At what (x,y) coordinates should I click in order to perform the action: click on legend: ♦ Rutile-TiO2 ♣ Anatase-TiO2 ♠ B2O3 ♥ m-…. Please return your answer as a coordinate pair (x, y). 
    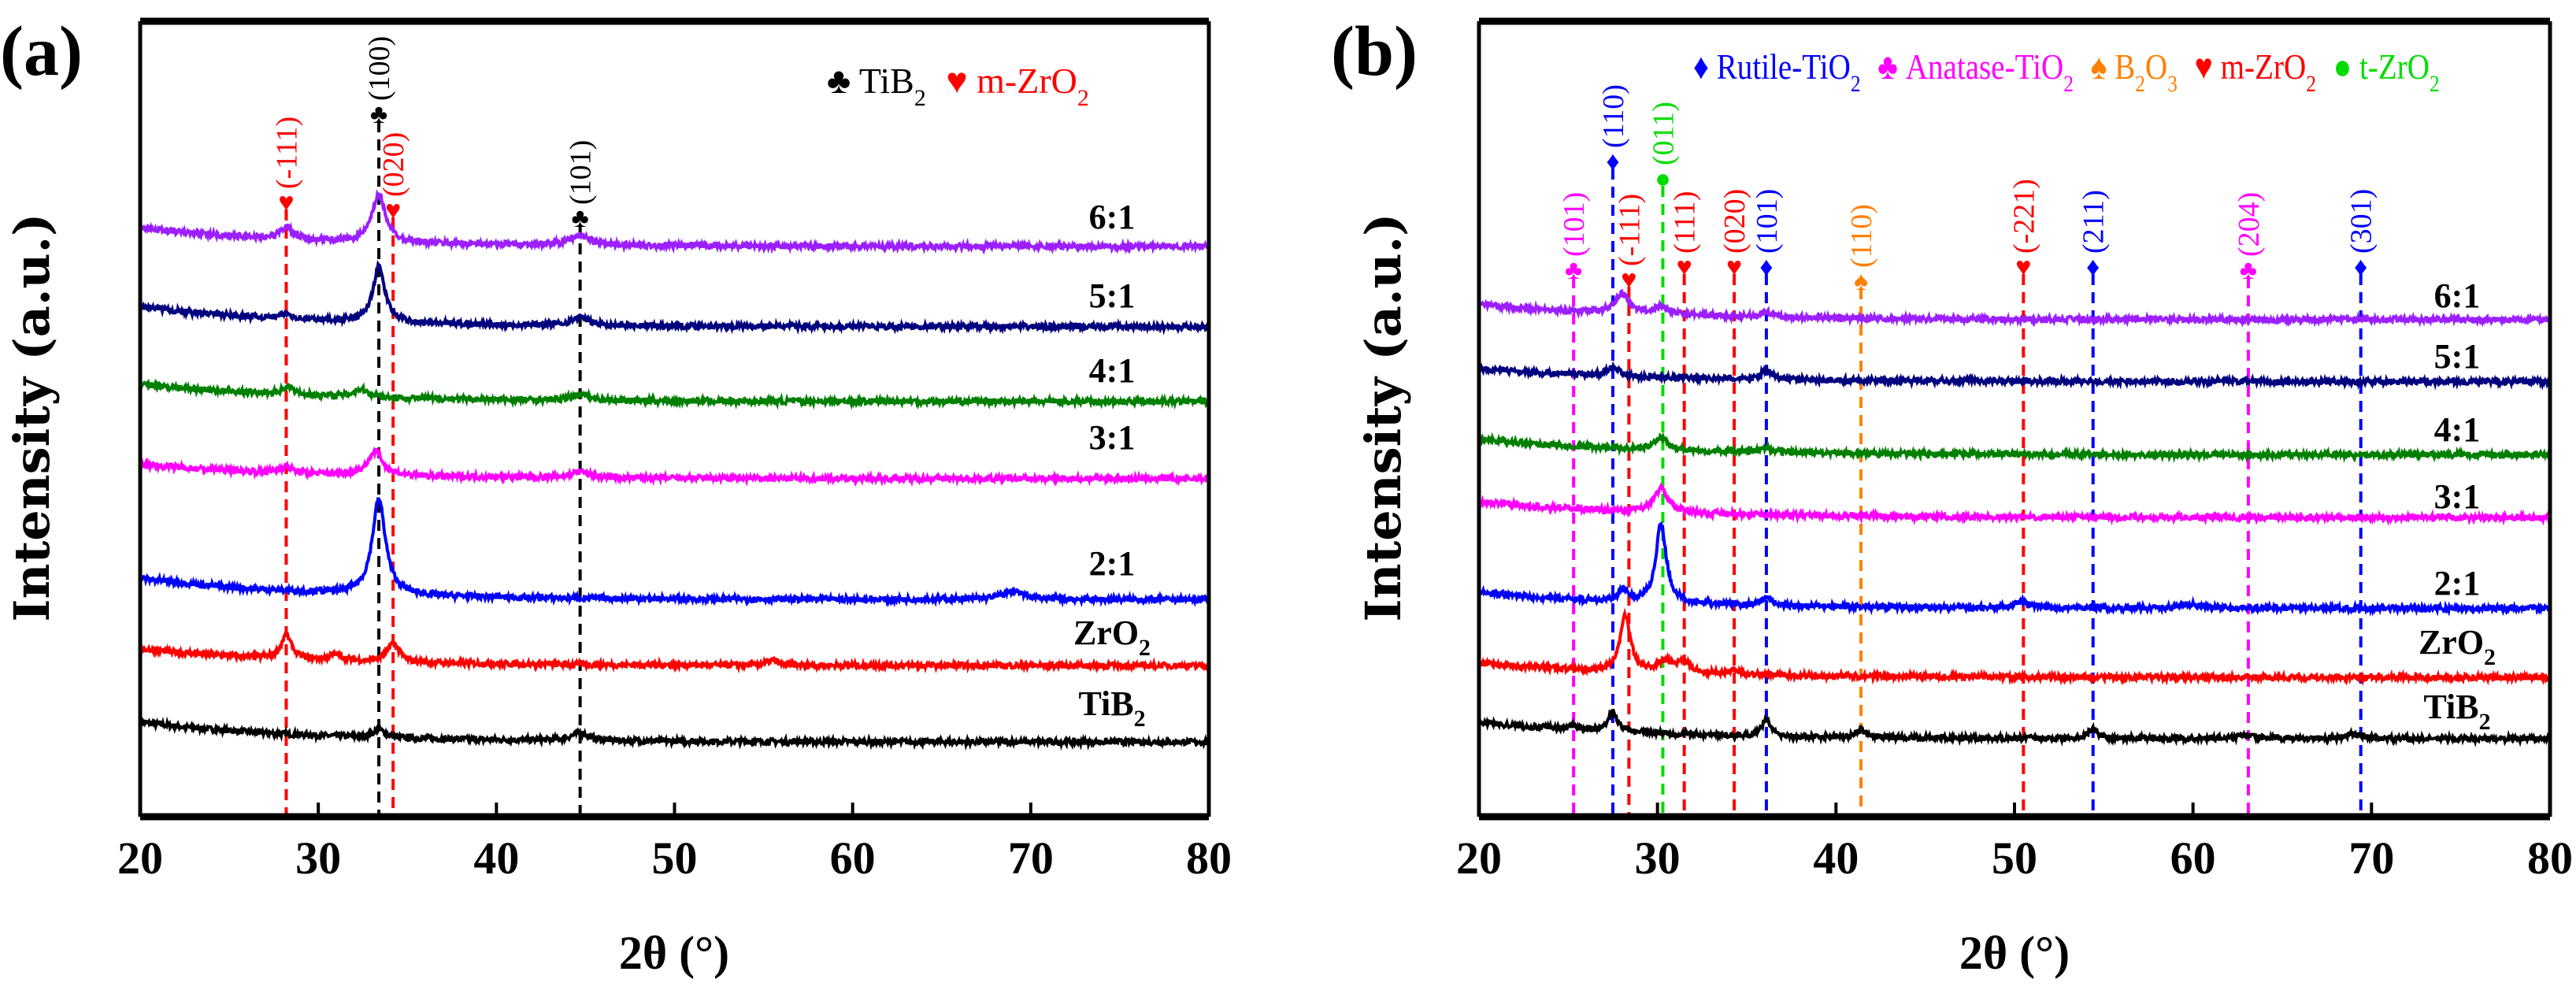
    Looking at the image, I should click on (2066, 72).